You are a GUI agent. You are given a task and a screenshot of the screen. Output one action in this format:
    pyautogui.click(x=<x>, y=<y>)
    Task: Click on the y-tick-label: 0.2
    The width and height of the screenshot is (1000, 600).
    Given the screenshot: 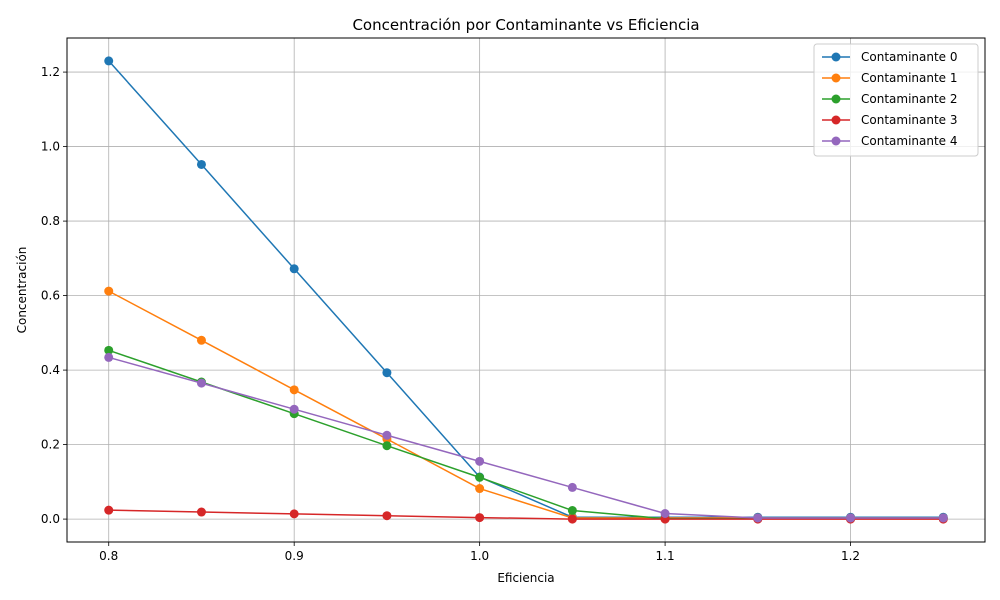 What is the action you would take?
    pyautogui.click(x=50, y=445)
    